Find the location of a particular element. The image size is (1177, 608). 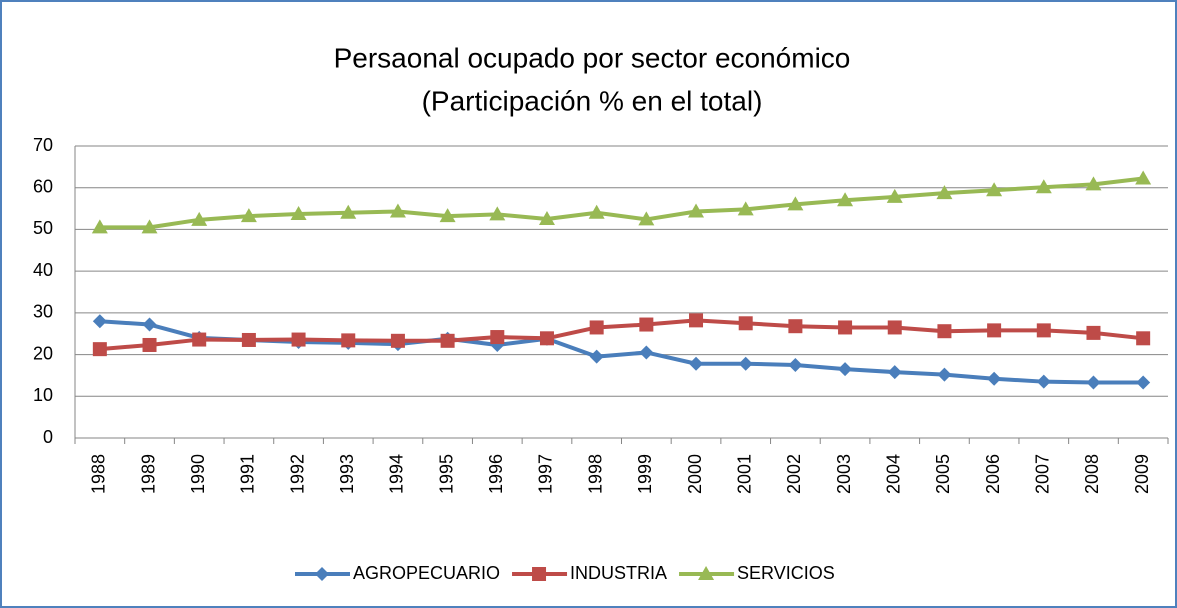

legend-label: AGROPECUARIO is located at coordinates (426, 573).